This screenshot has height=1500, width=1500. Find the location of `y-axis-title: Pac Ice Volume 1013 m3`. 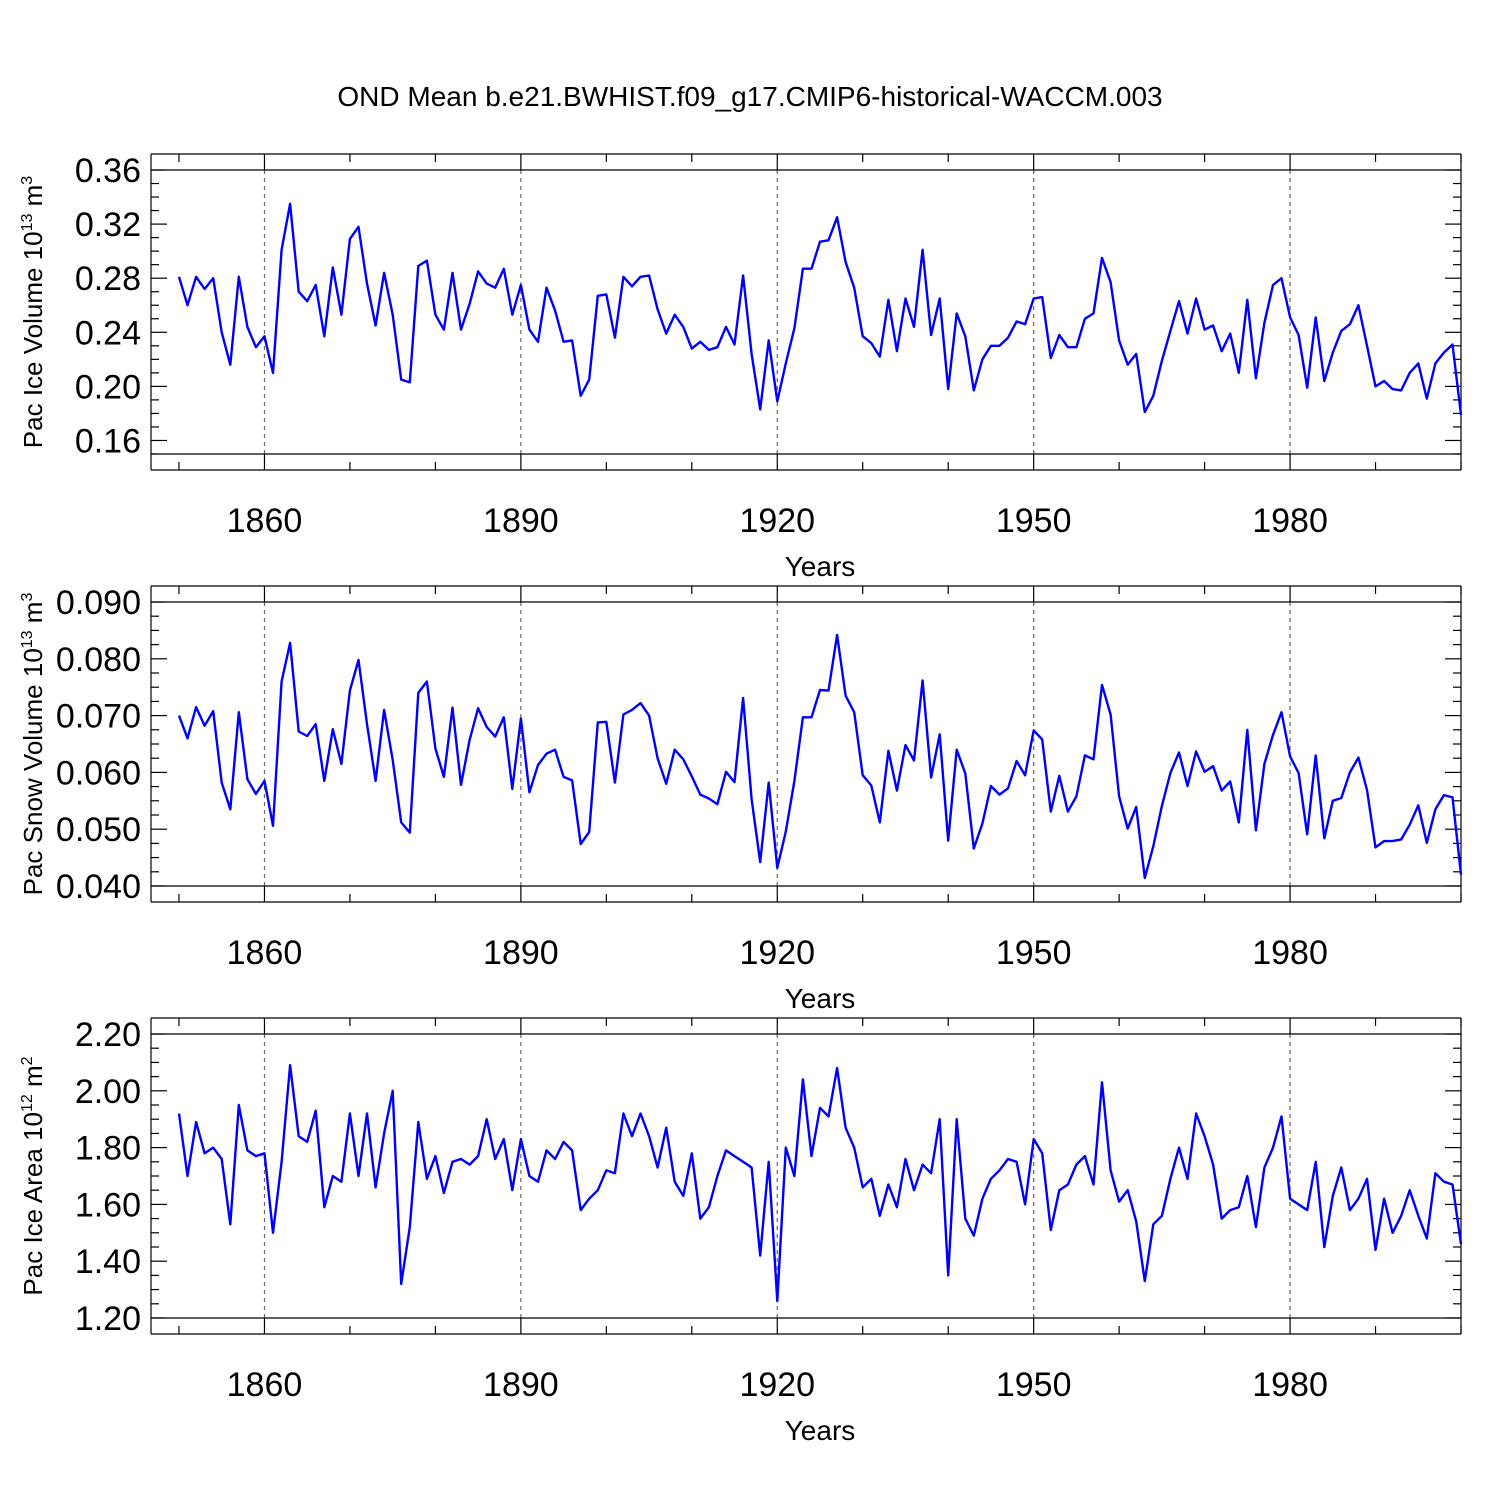

y-axis-title: Pac Ice Volume 1013 m3 is located at coordinates (33, 312).